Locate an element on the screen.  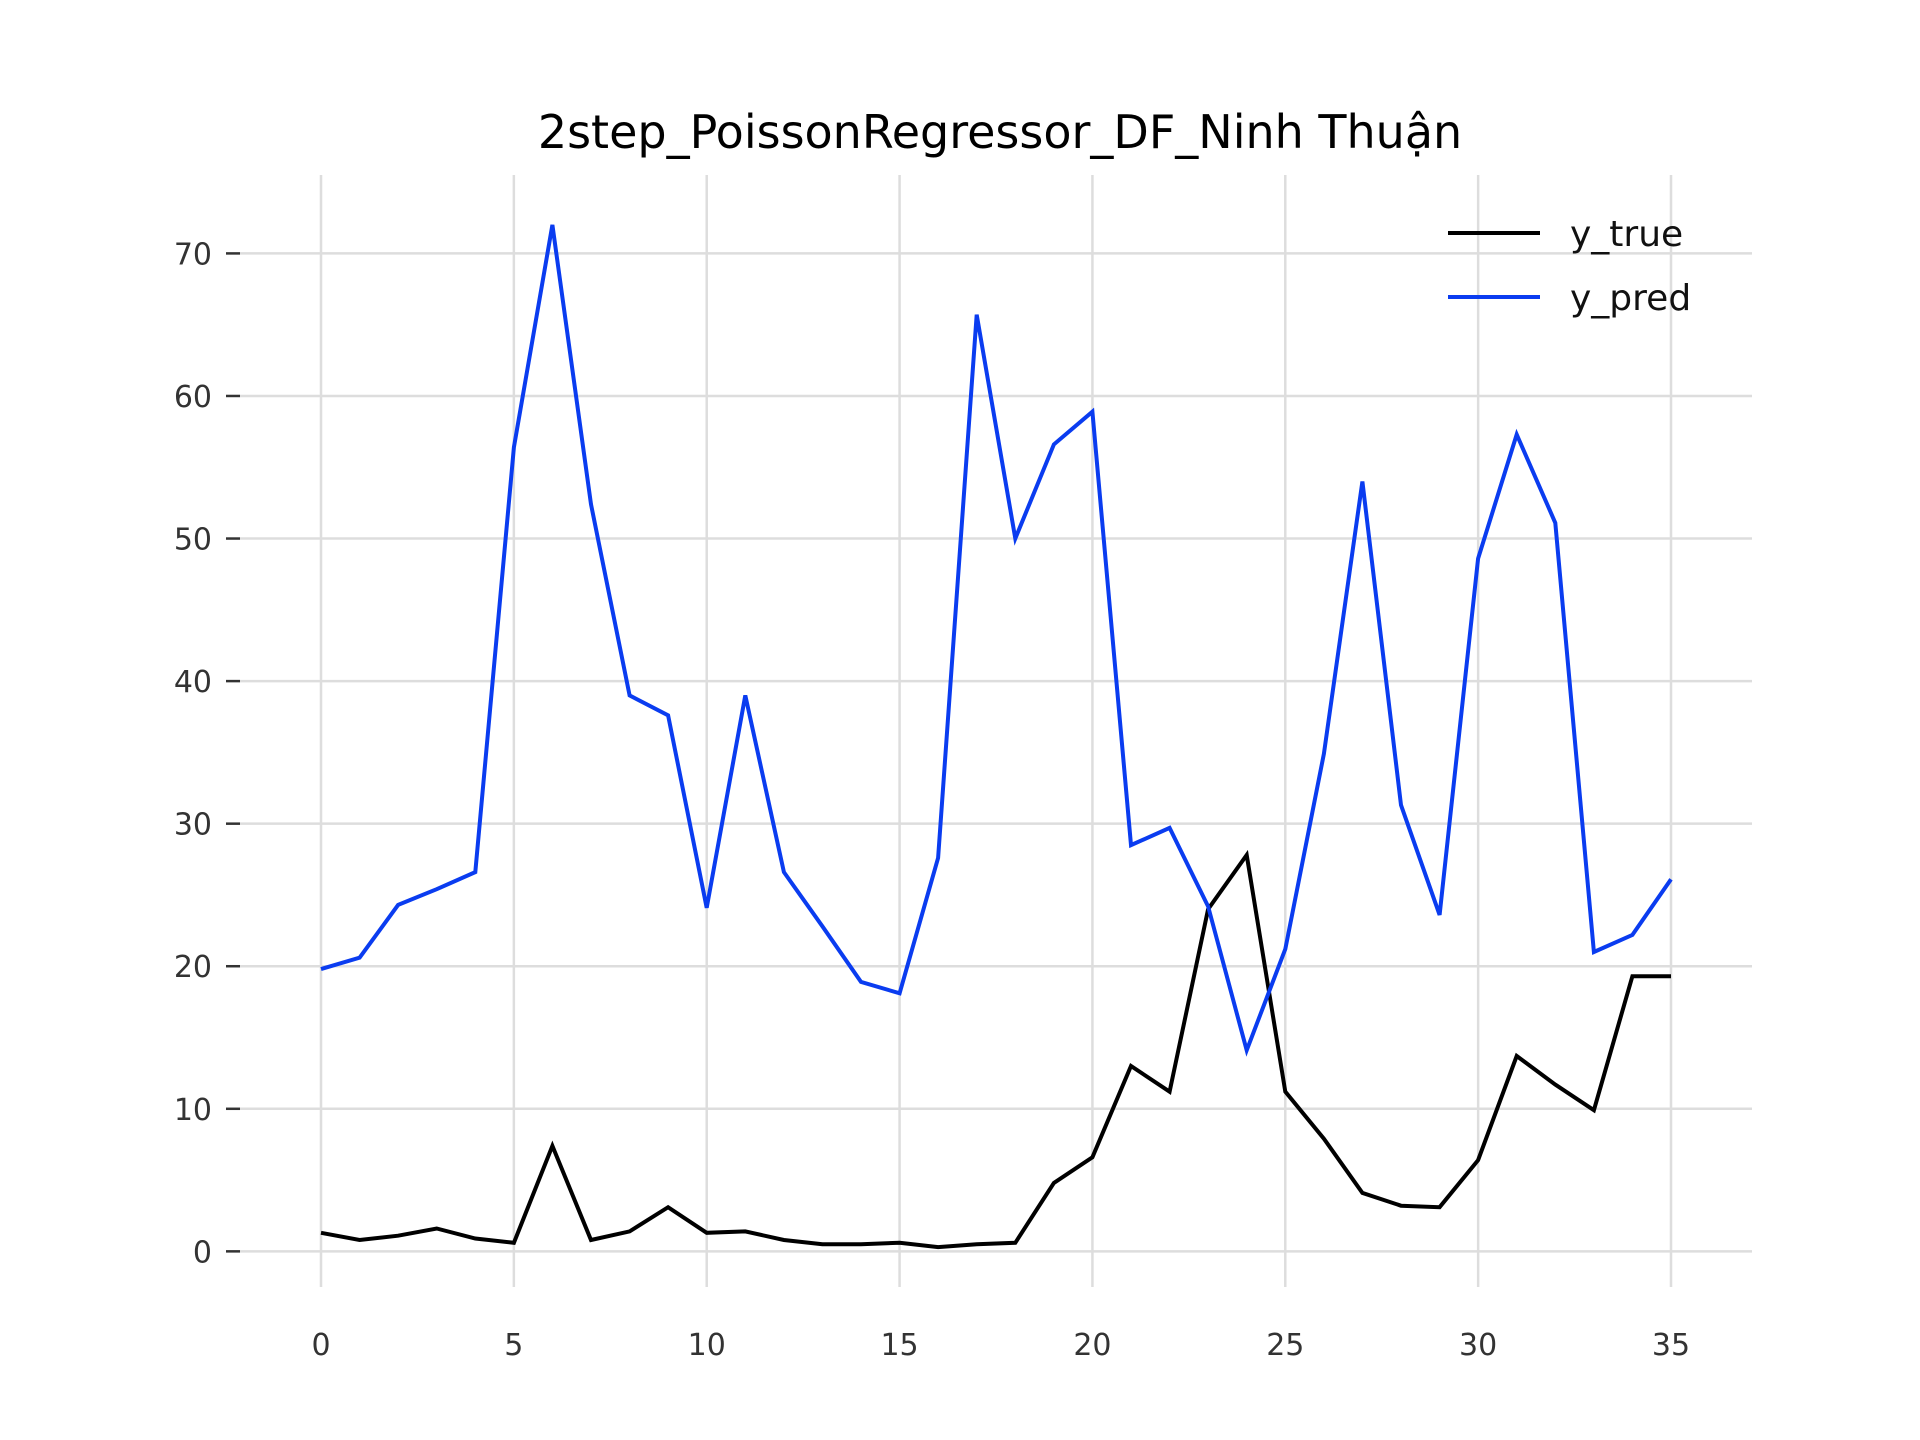
x-tick-label: 0 is located at coordinates (320, 1345).